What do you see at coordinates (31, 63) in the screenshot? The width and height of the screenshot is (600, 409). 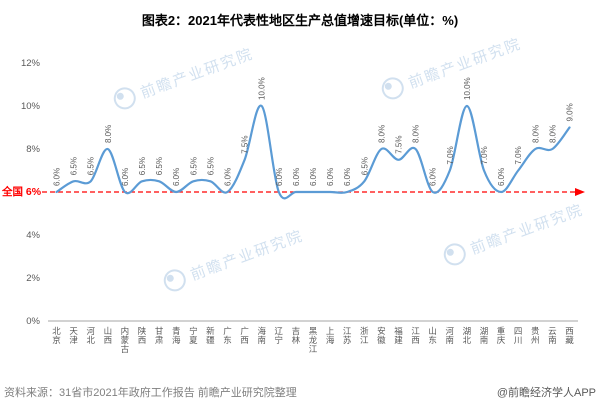 I see `y-tick-label: 12%` at bounding box center [31, 63].